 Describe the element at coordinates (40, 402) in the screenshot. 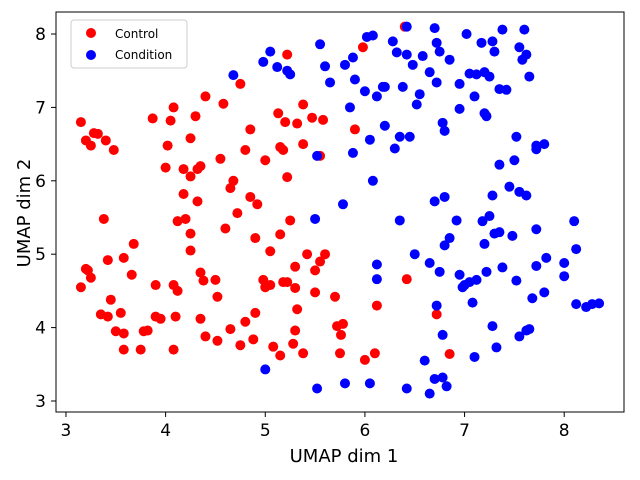

I see `y-tick-label: 3` at that location.